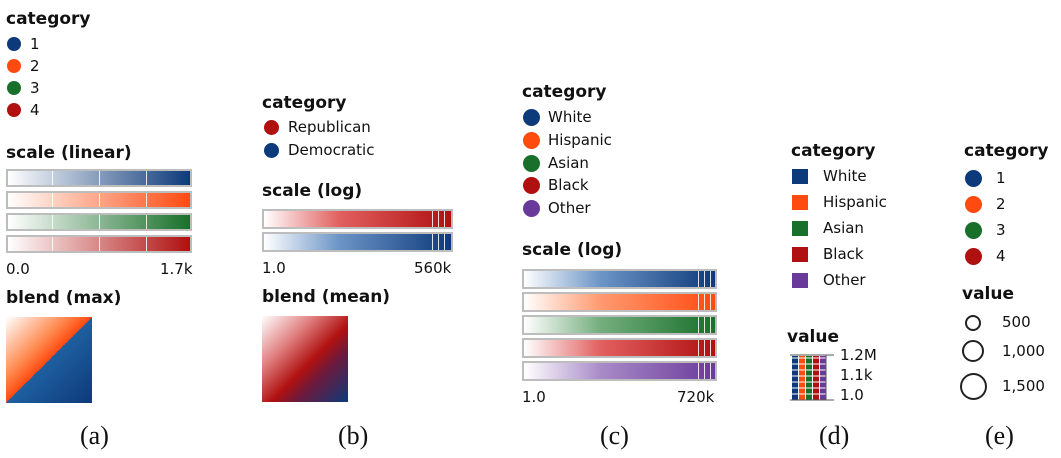  What do you see at coordinates (564, 92) in the screenshot?
I see `panel-c-legend-title: category` at bounding box center [564, 92].